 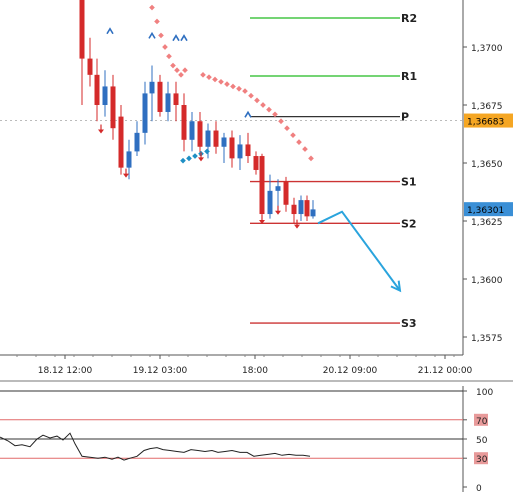 What do you see at coordinates (445, 371) in the screenshot?
I see `x-tick-label: 21.12 00:00` at bounding box center [445, 371].